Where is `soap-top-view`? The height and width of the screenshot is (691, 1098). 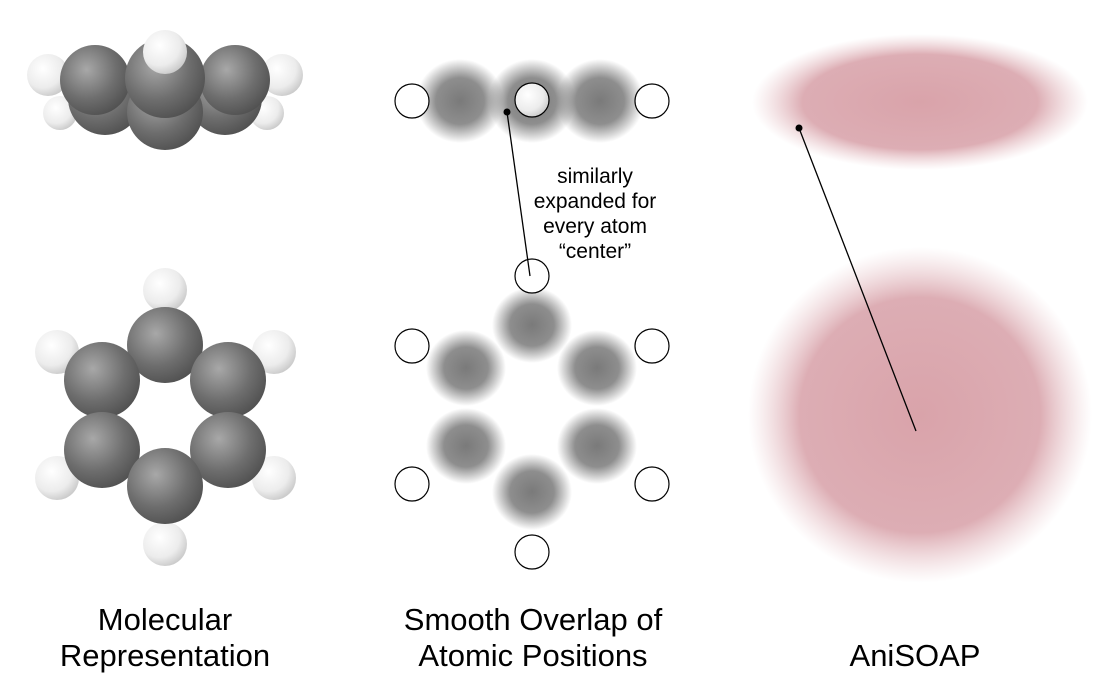 soap-top-view is located at coordinates (532, 414).